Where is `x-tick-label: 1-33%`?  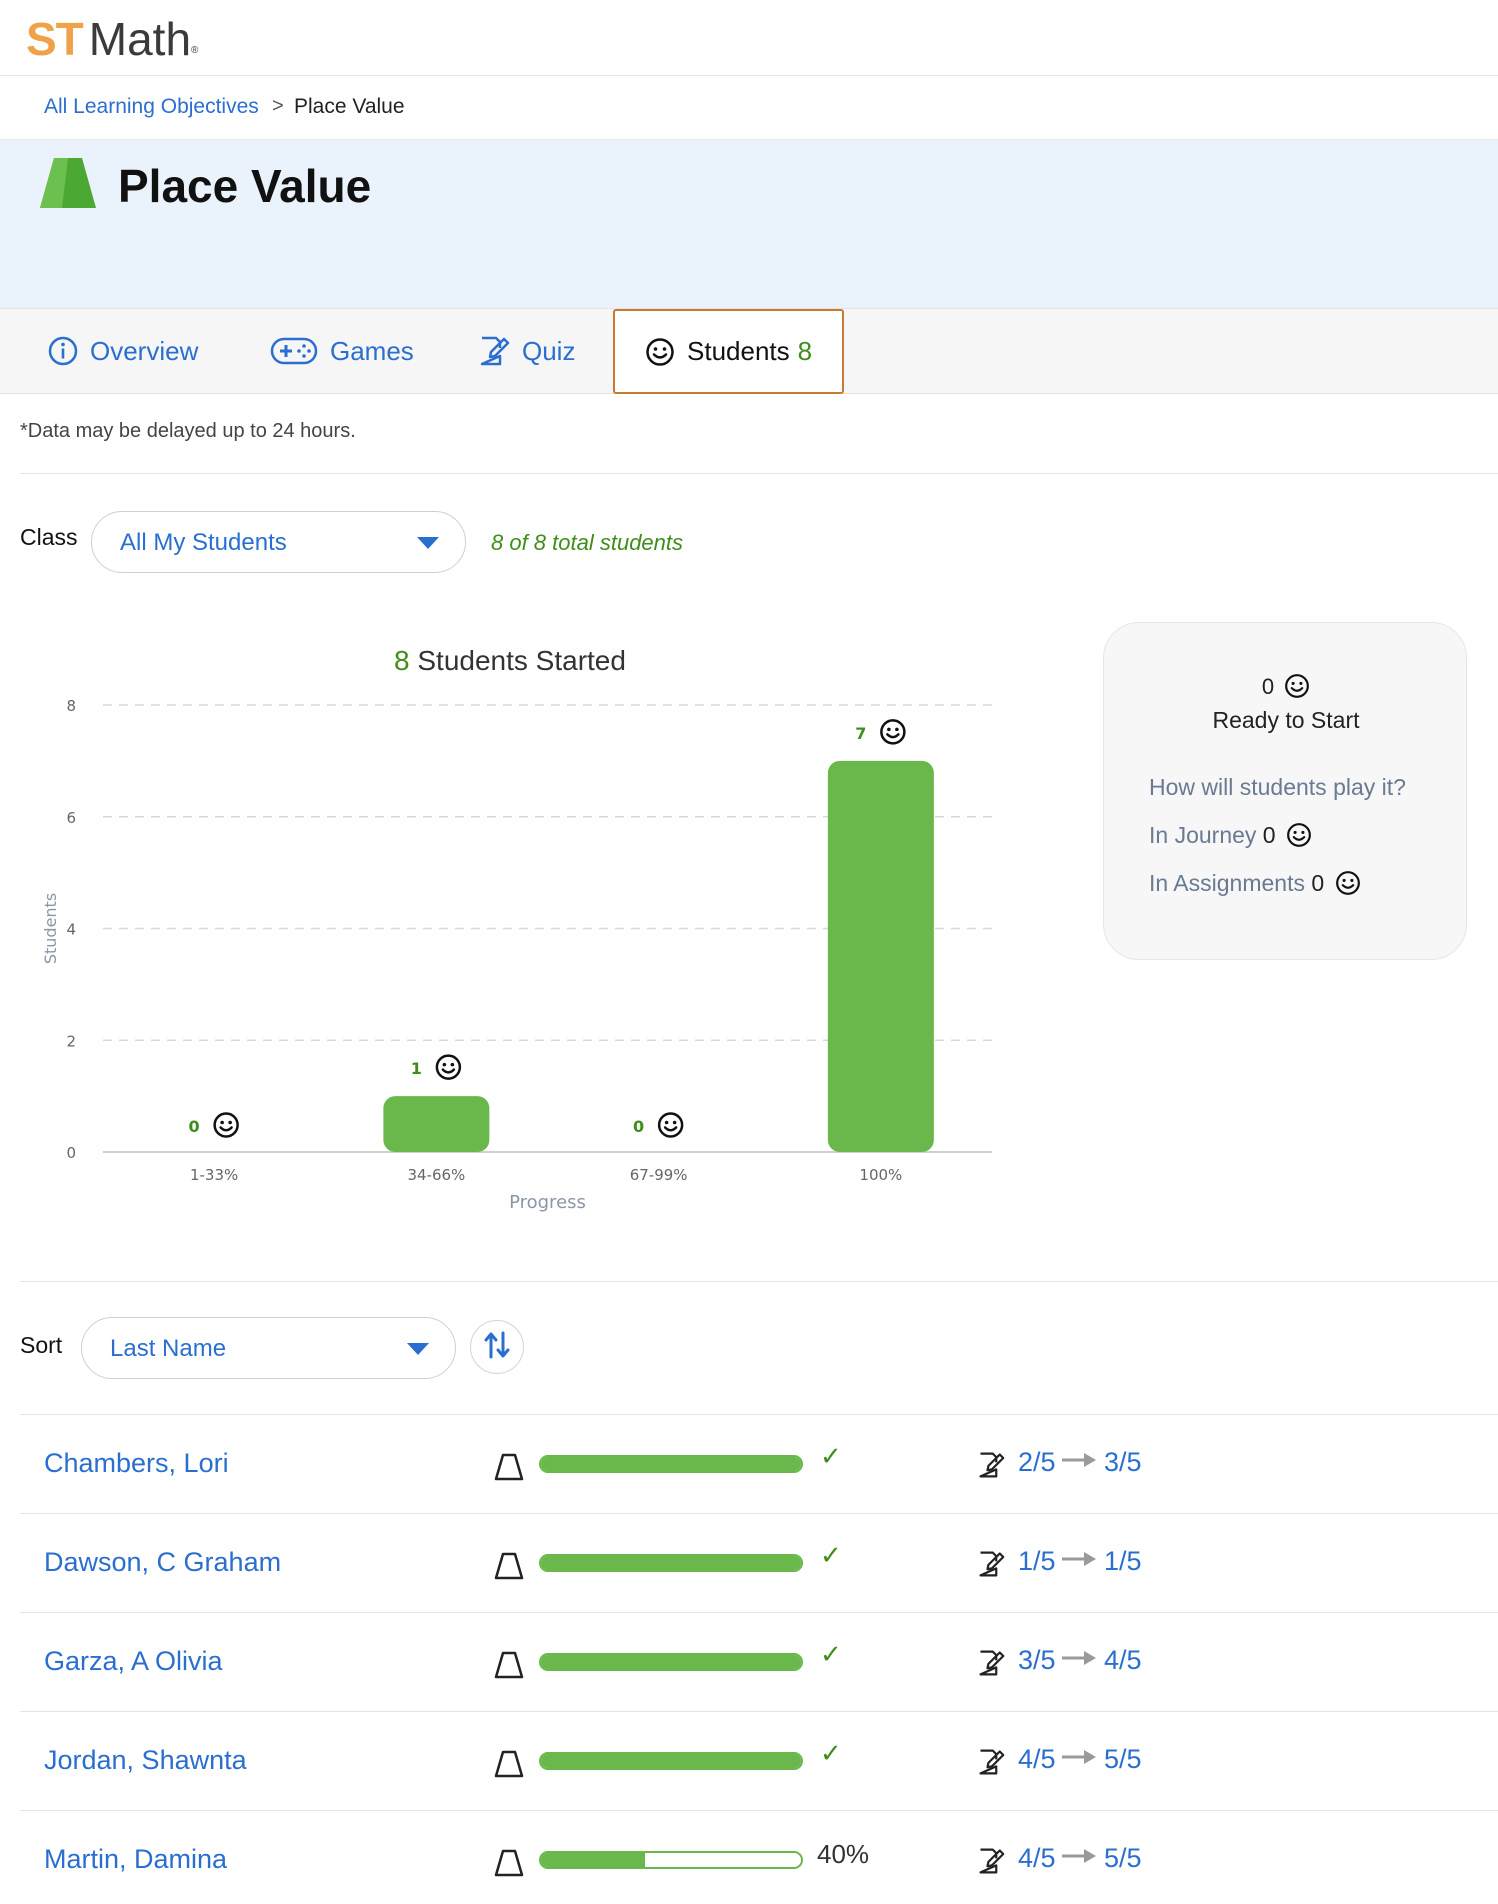
x-tick-label: 1-33% is located at coordinates (214, 1175).